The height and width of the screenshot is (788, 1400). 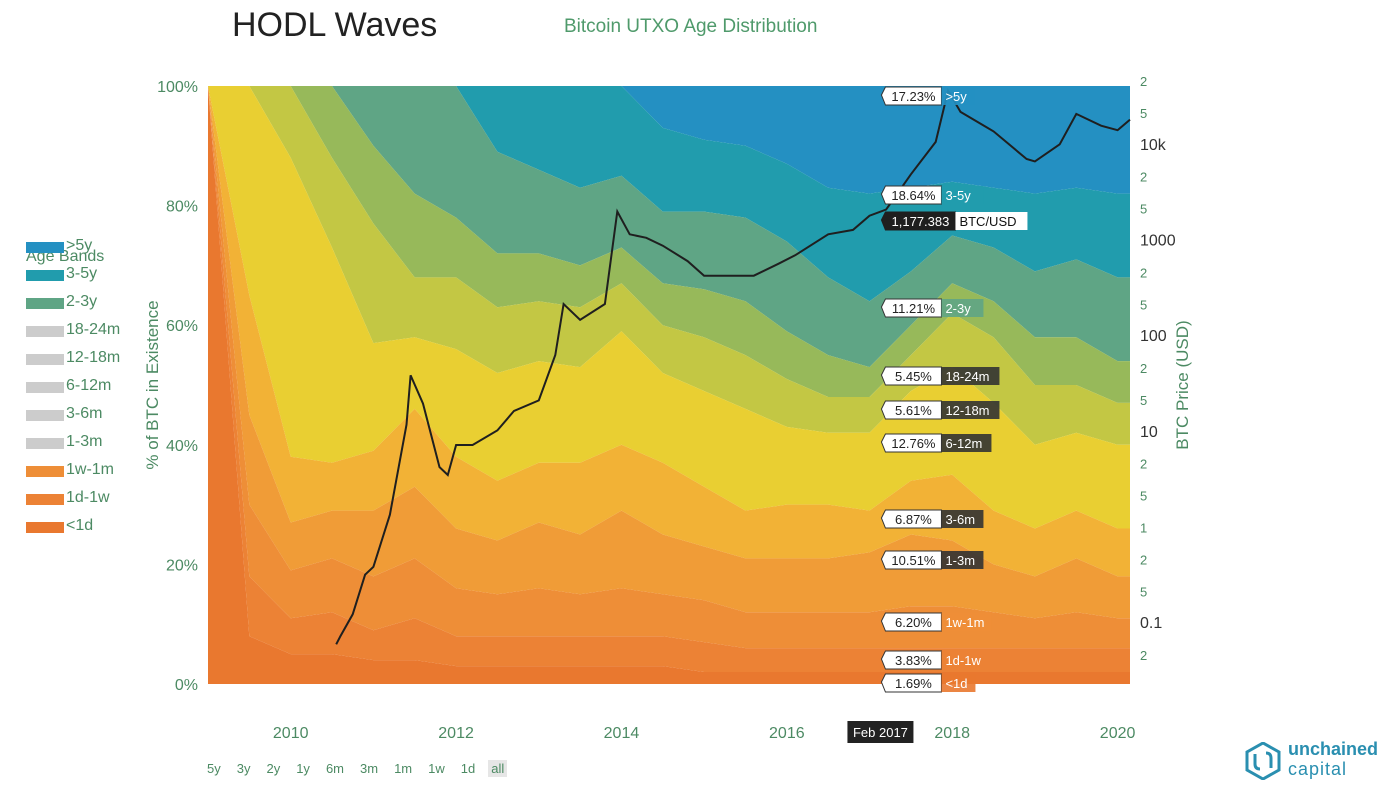 I want to click on page-title: HODL Waves, so click(x=335, y=25).